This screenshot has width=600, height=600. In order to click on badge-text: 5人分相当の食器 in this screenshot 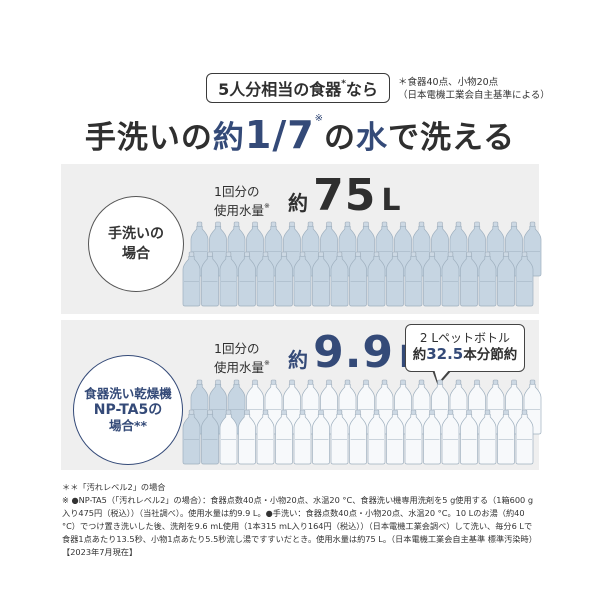, I will do `click(280, 89)`.